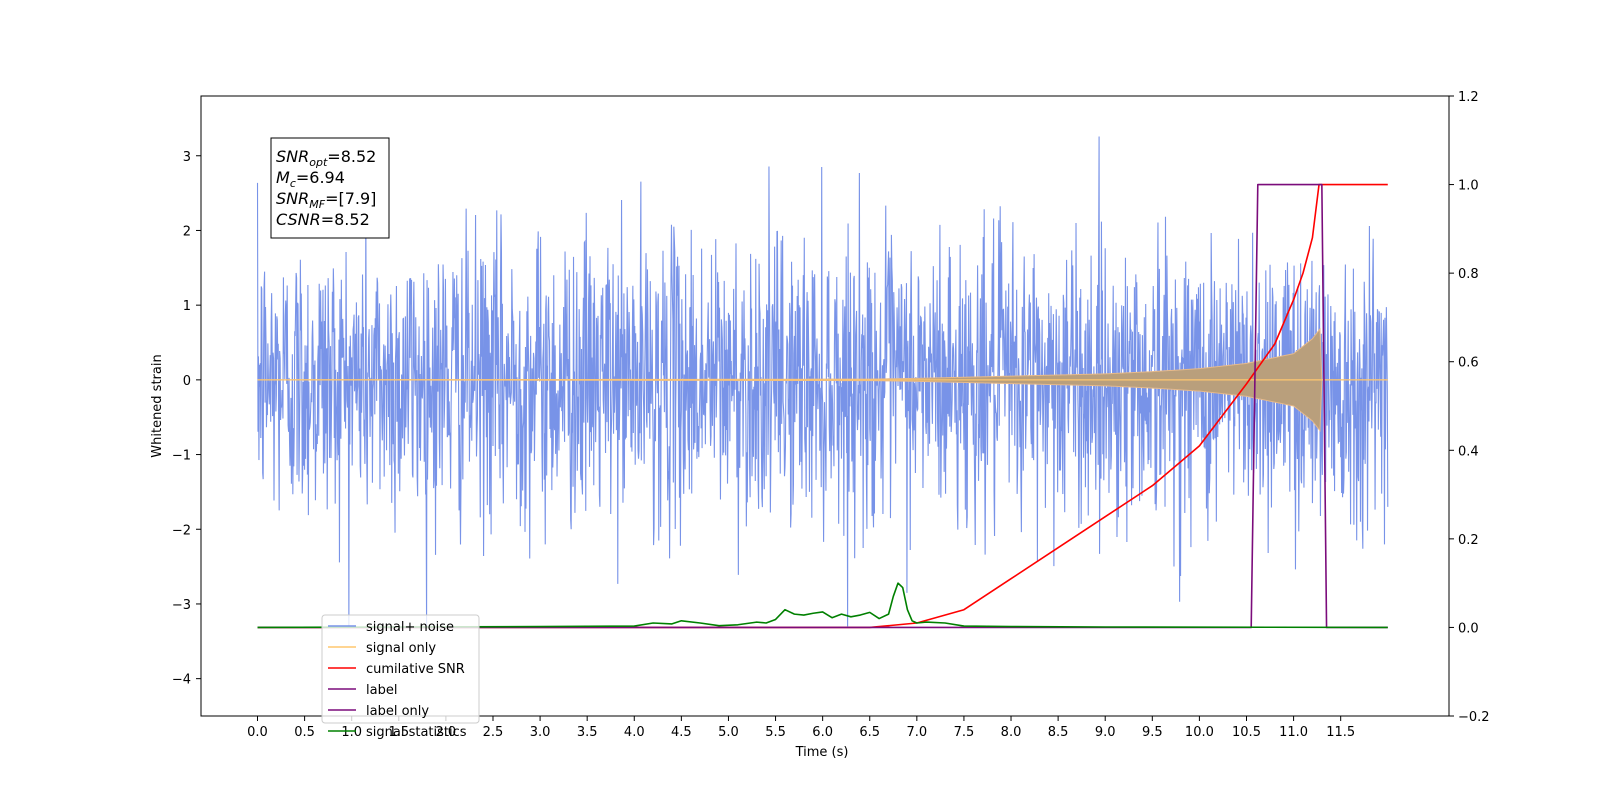  I want to click on x-tick-label: 2.0, so click(446, 732).